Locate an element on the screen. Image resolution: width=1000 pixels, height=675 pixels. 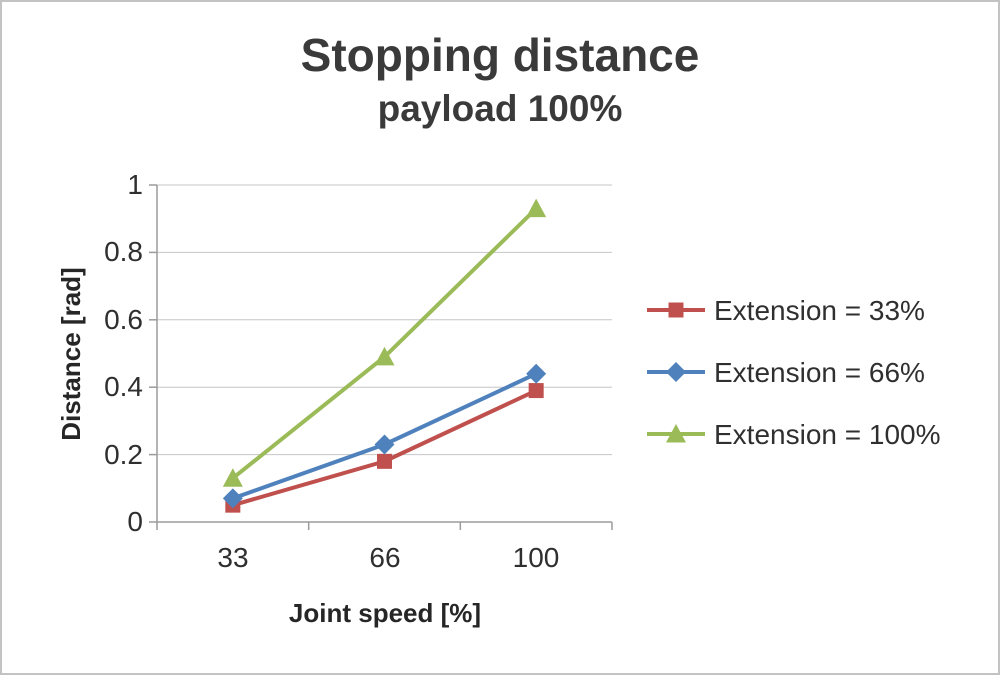
x-tick-label: 66 is located at coordinates (384, 557).